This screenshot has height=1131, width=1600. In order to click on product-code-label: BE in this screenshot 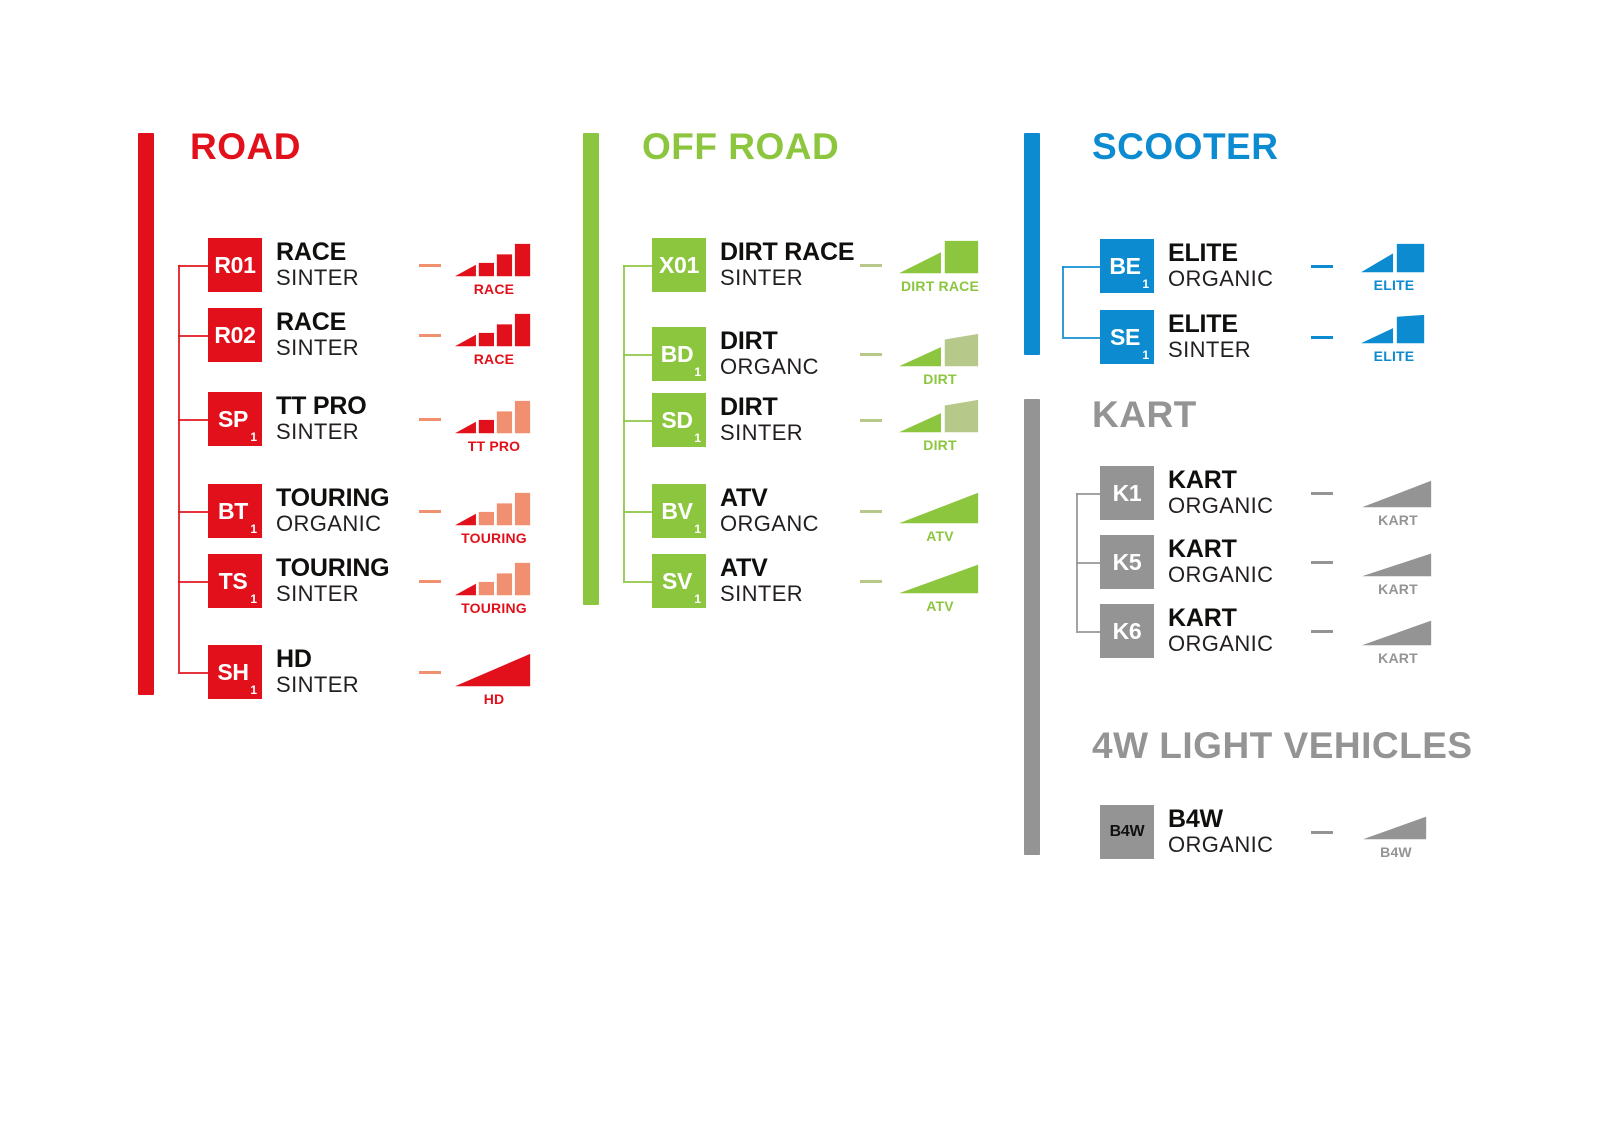, I will do `click(1125, 265)`.